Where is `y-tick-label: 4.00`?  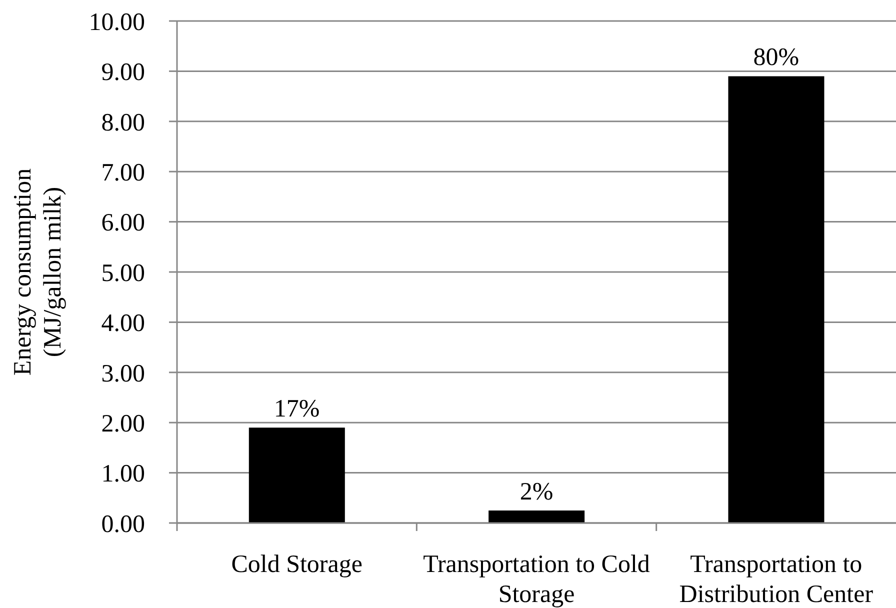
y-tick-label: 4.00 is located at coordinates (123, 324).